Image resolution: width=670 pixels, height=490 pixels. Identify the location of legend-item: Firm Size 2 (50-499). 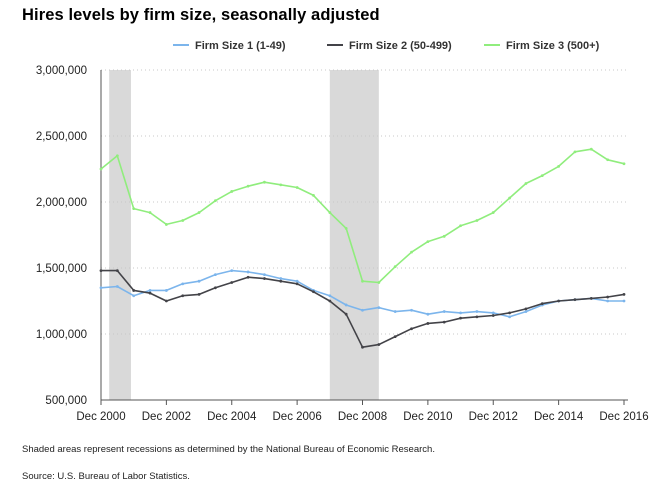
(389, 46).